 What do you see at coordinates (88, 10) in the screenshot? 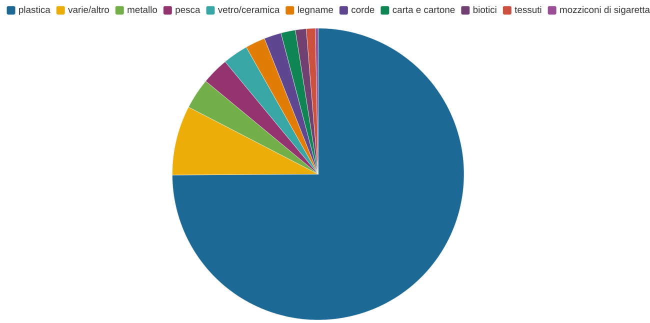
I see `legend-label: varie/altro` at bounding box center [88, 10].